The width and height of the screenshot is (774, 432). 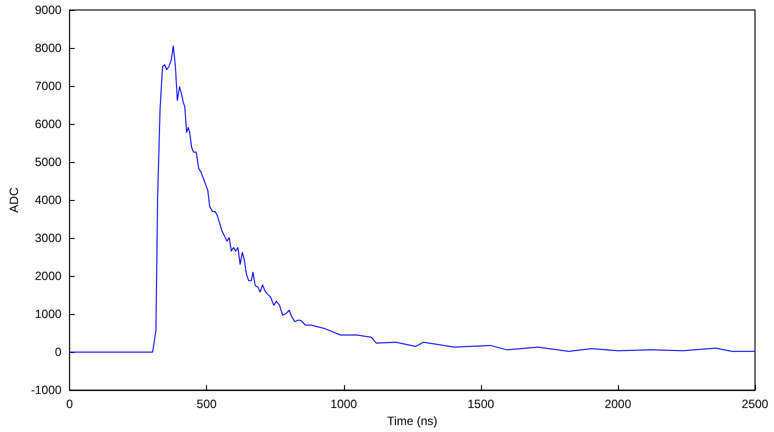 What do you see at coordinates (48, 276) in the screenshot?
I see `y-tick-label: 2000` at bounding box center [48, 276].